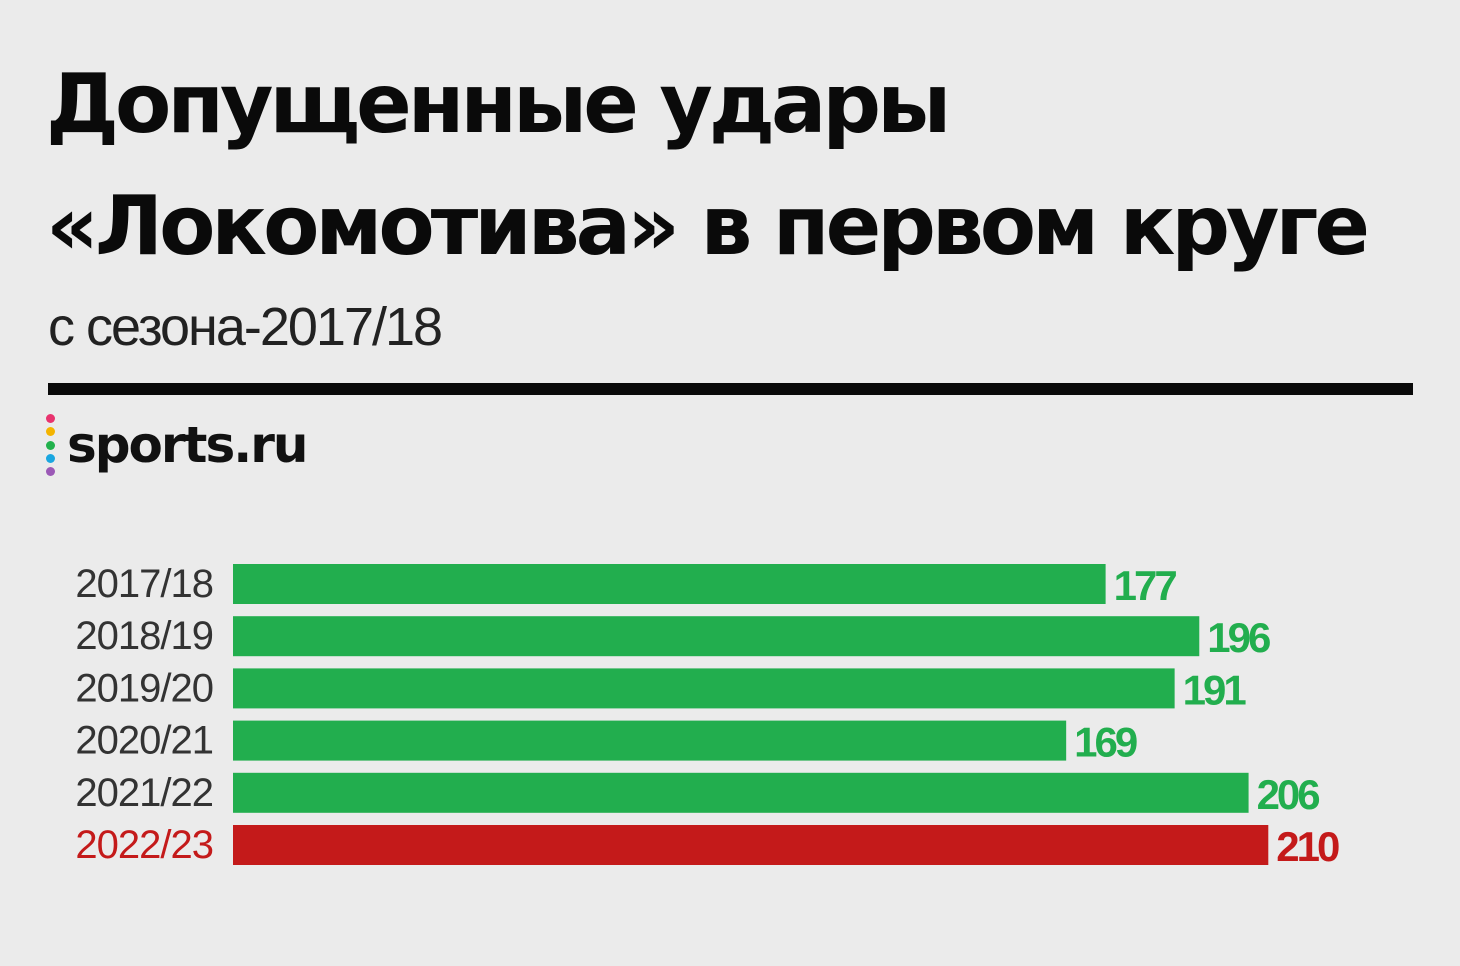 This screenshot has width=1460, height=966. Describe the element at coordinates (144, 636) in the screenshot. I see `category-label-1: 2018/19` at that location.